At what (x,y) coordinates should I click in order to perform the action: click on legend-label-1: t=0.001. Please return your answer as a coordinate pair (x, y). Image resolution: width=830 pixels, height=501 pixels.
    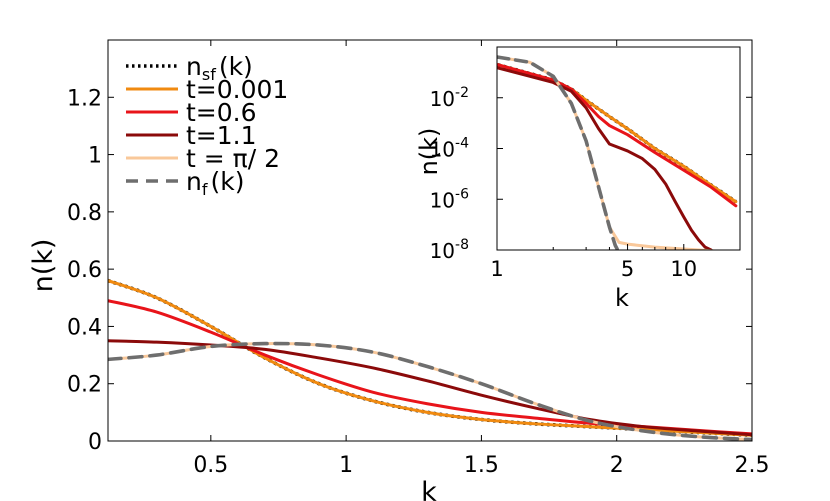
    Looking at the image, I should click on (237, 89).